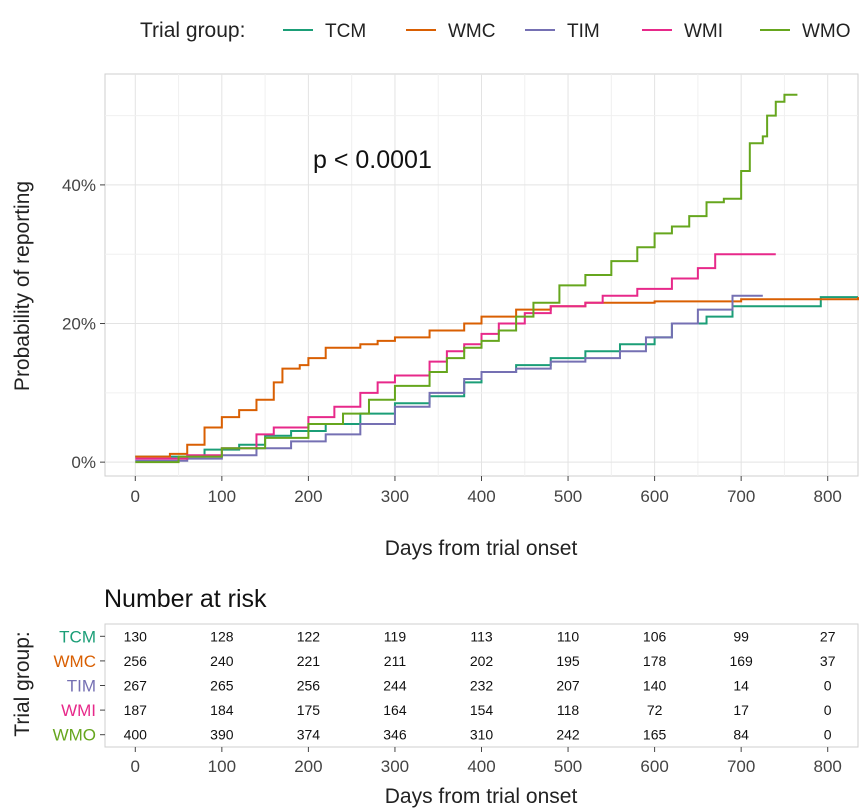 This screenshot has height=812, width=859. Describe the element at coordinates (568, 735) in the screenshot. I see `risk-cell: 242` at that location.